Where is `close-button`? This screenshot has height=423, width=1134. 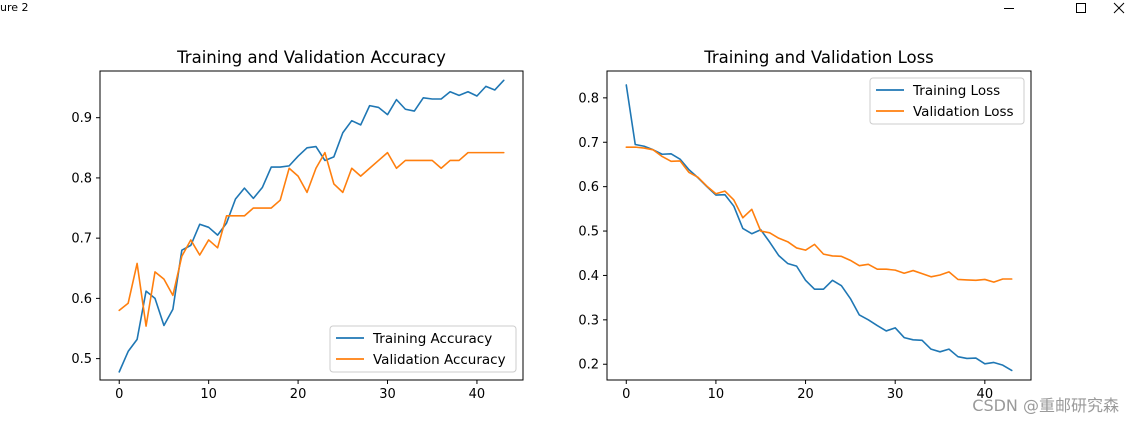 close-button is located at coordinates (1119, 8).